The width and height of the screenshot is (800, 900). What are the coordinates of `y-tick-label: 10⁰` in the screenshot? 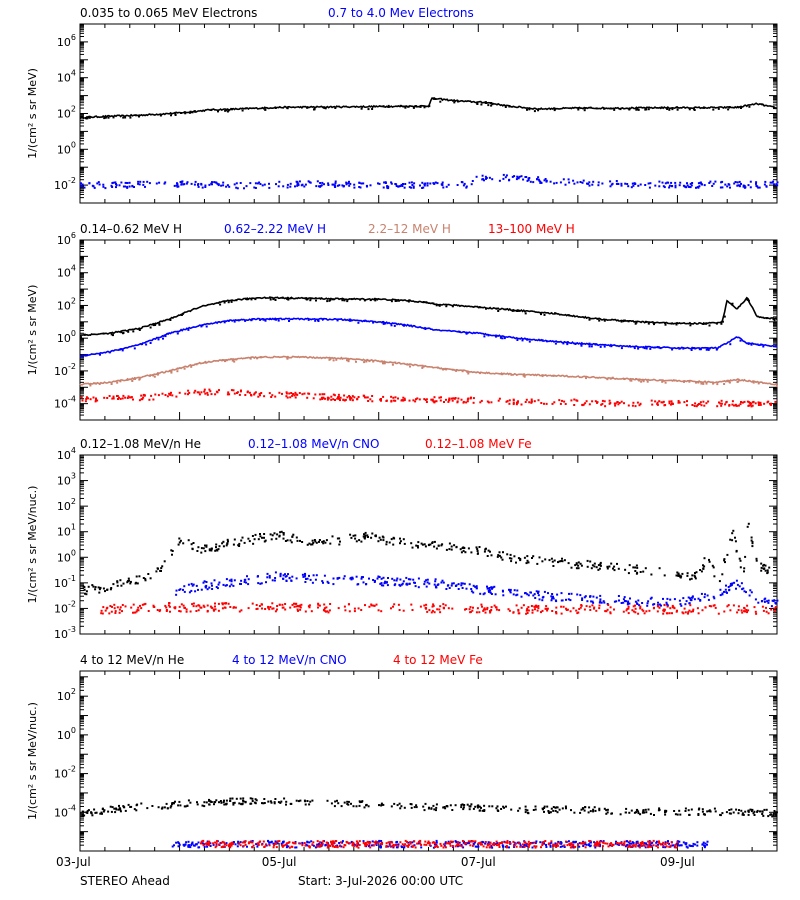 It's located at (66, 148).